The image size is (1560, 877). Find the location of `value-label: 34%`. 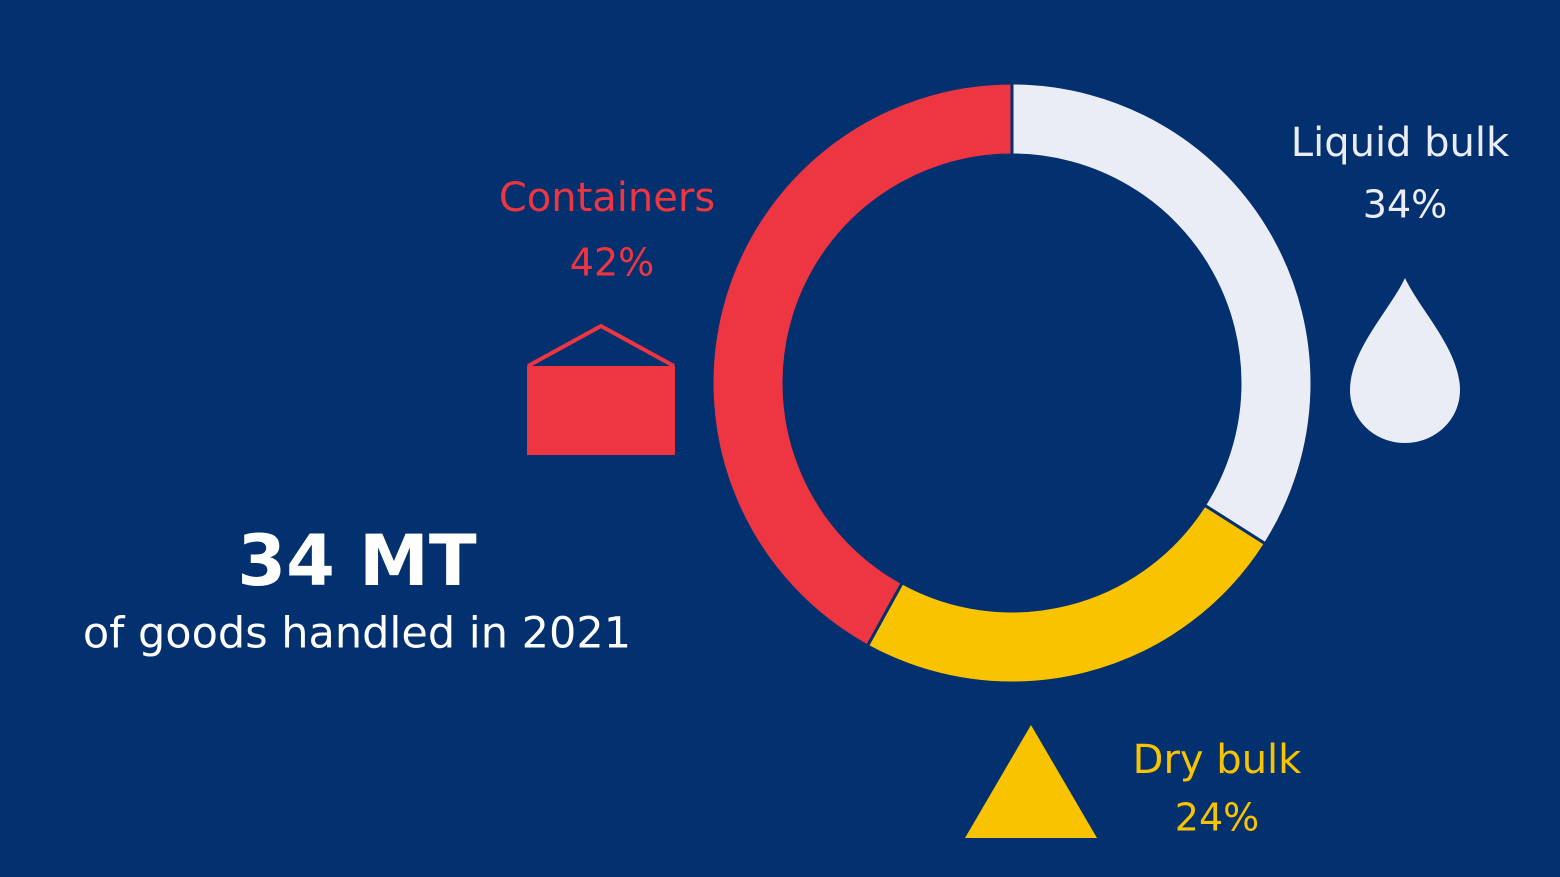

value-label: 34% is located at coordinates (1405, 205).